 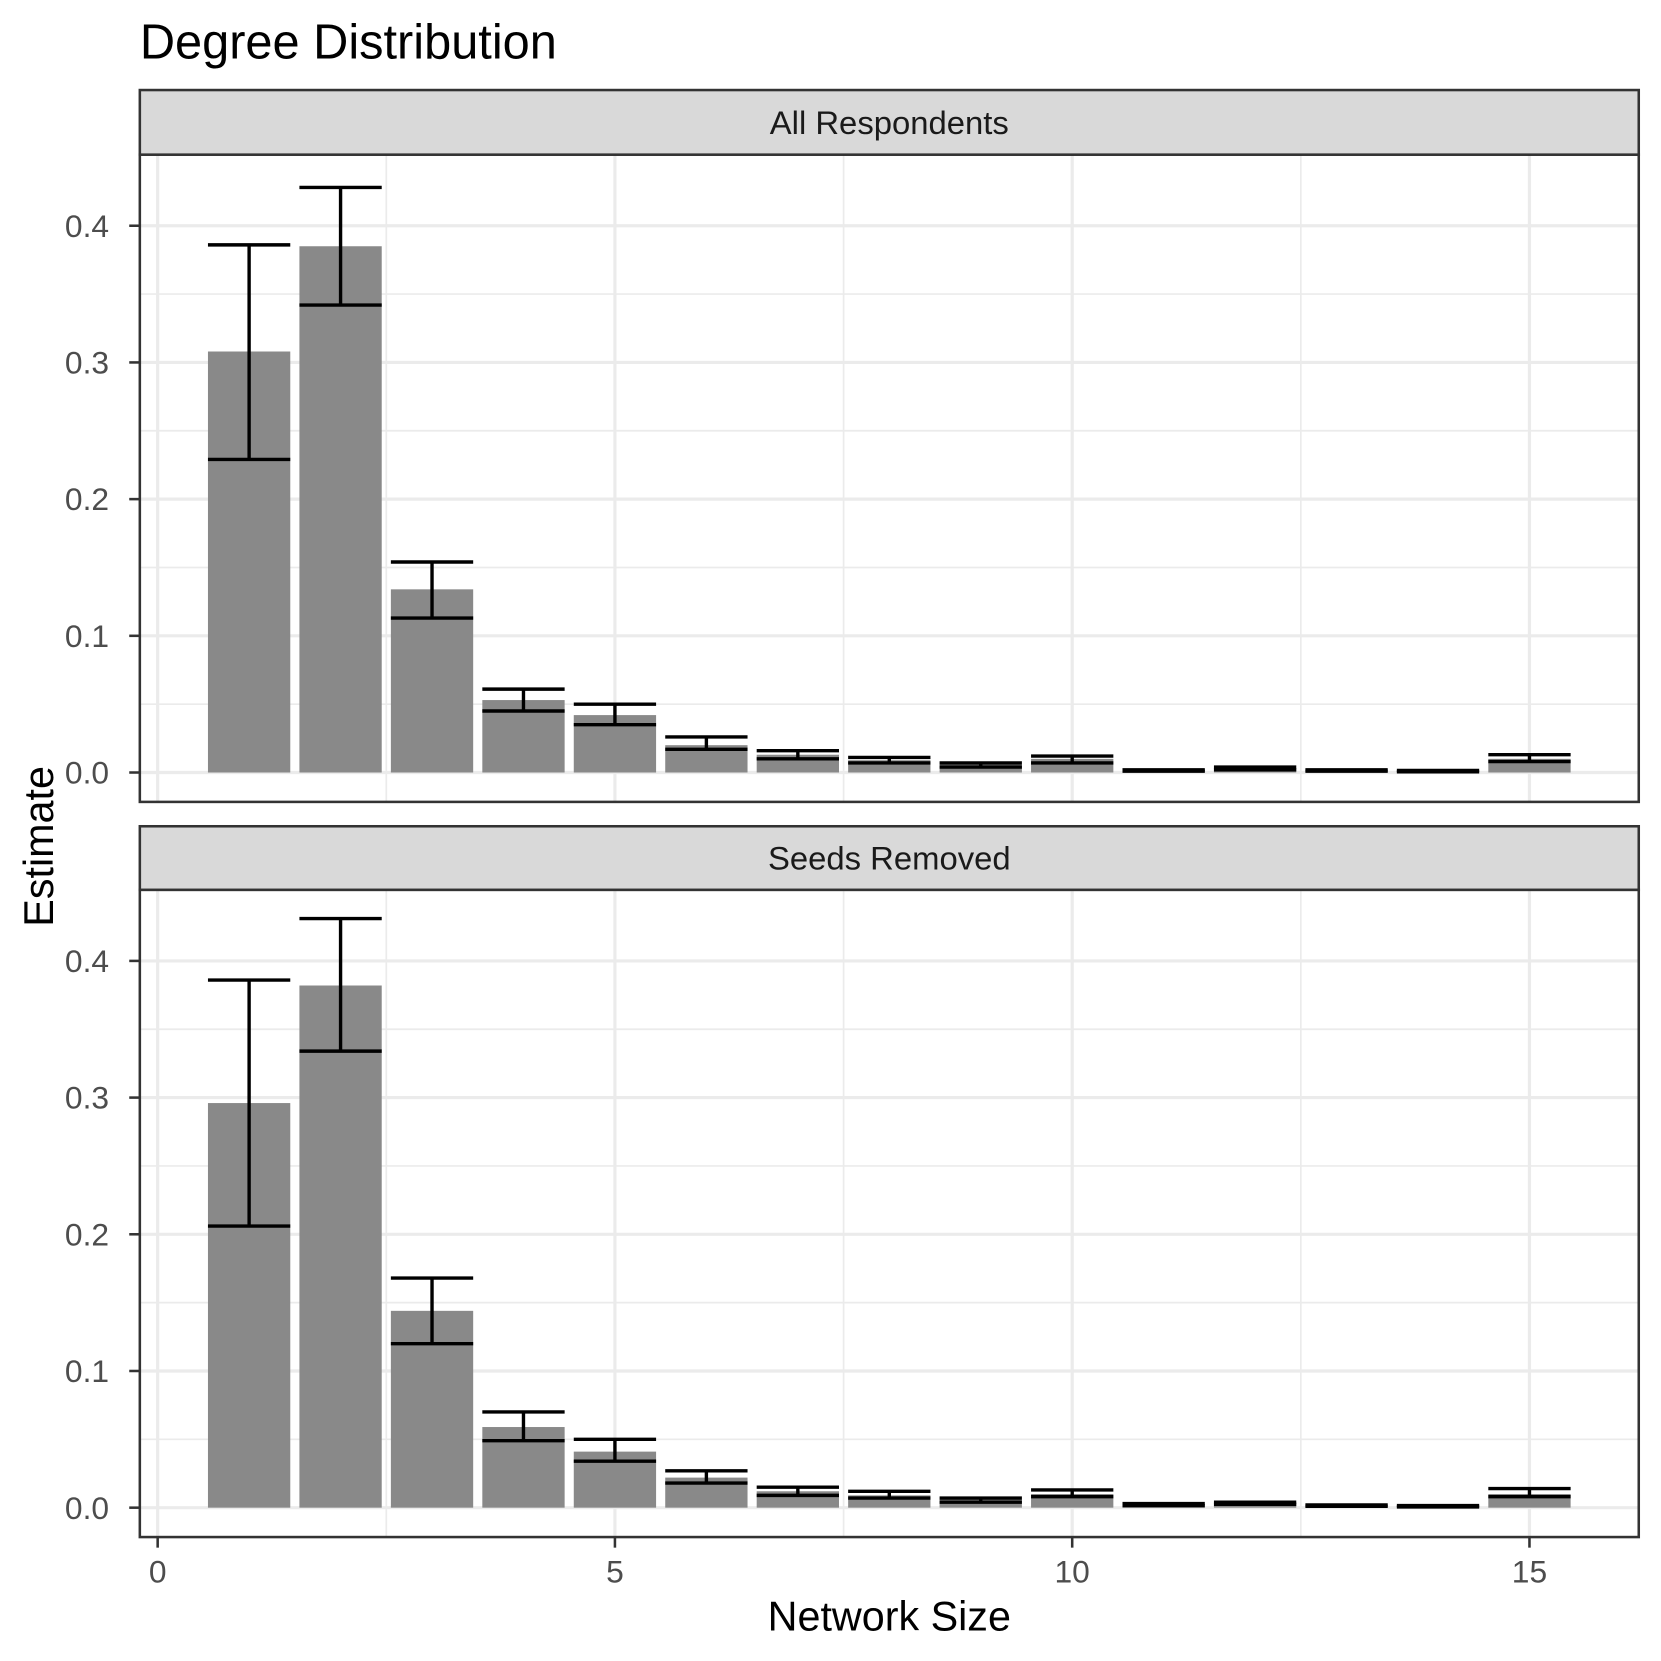 I want to click on chart-title: Degree Distribution, so click(x=348, y=42).